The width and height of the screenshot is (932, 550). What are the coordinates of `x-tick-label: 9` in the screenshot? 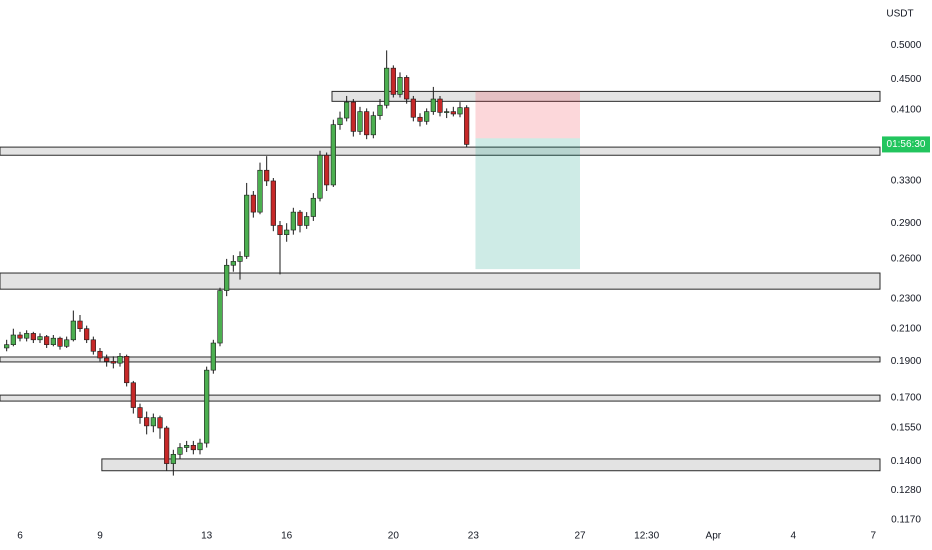 It's located at (100, 536).